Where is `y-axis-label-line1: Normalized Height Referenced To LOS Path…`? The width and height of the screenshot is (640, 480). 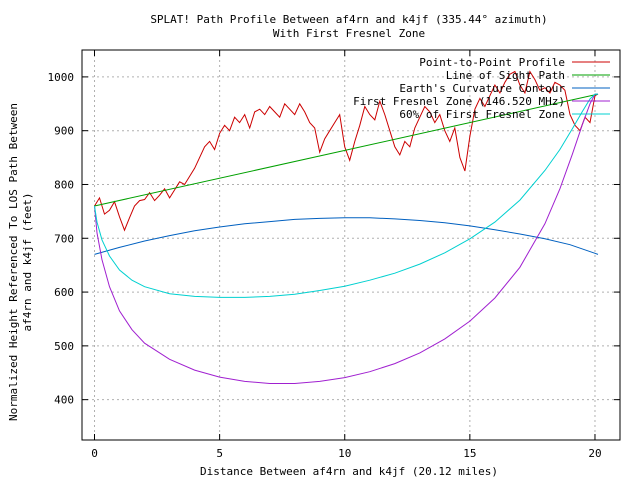
y-axis-label-line1: Normalized Height Referenced To LOS Path… is located at coordinates (13, 262).